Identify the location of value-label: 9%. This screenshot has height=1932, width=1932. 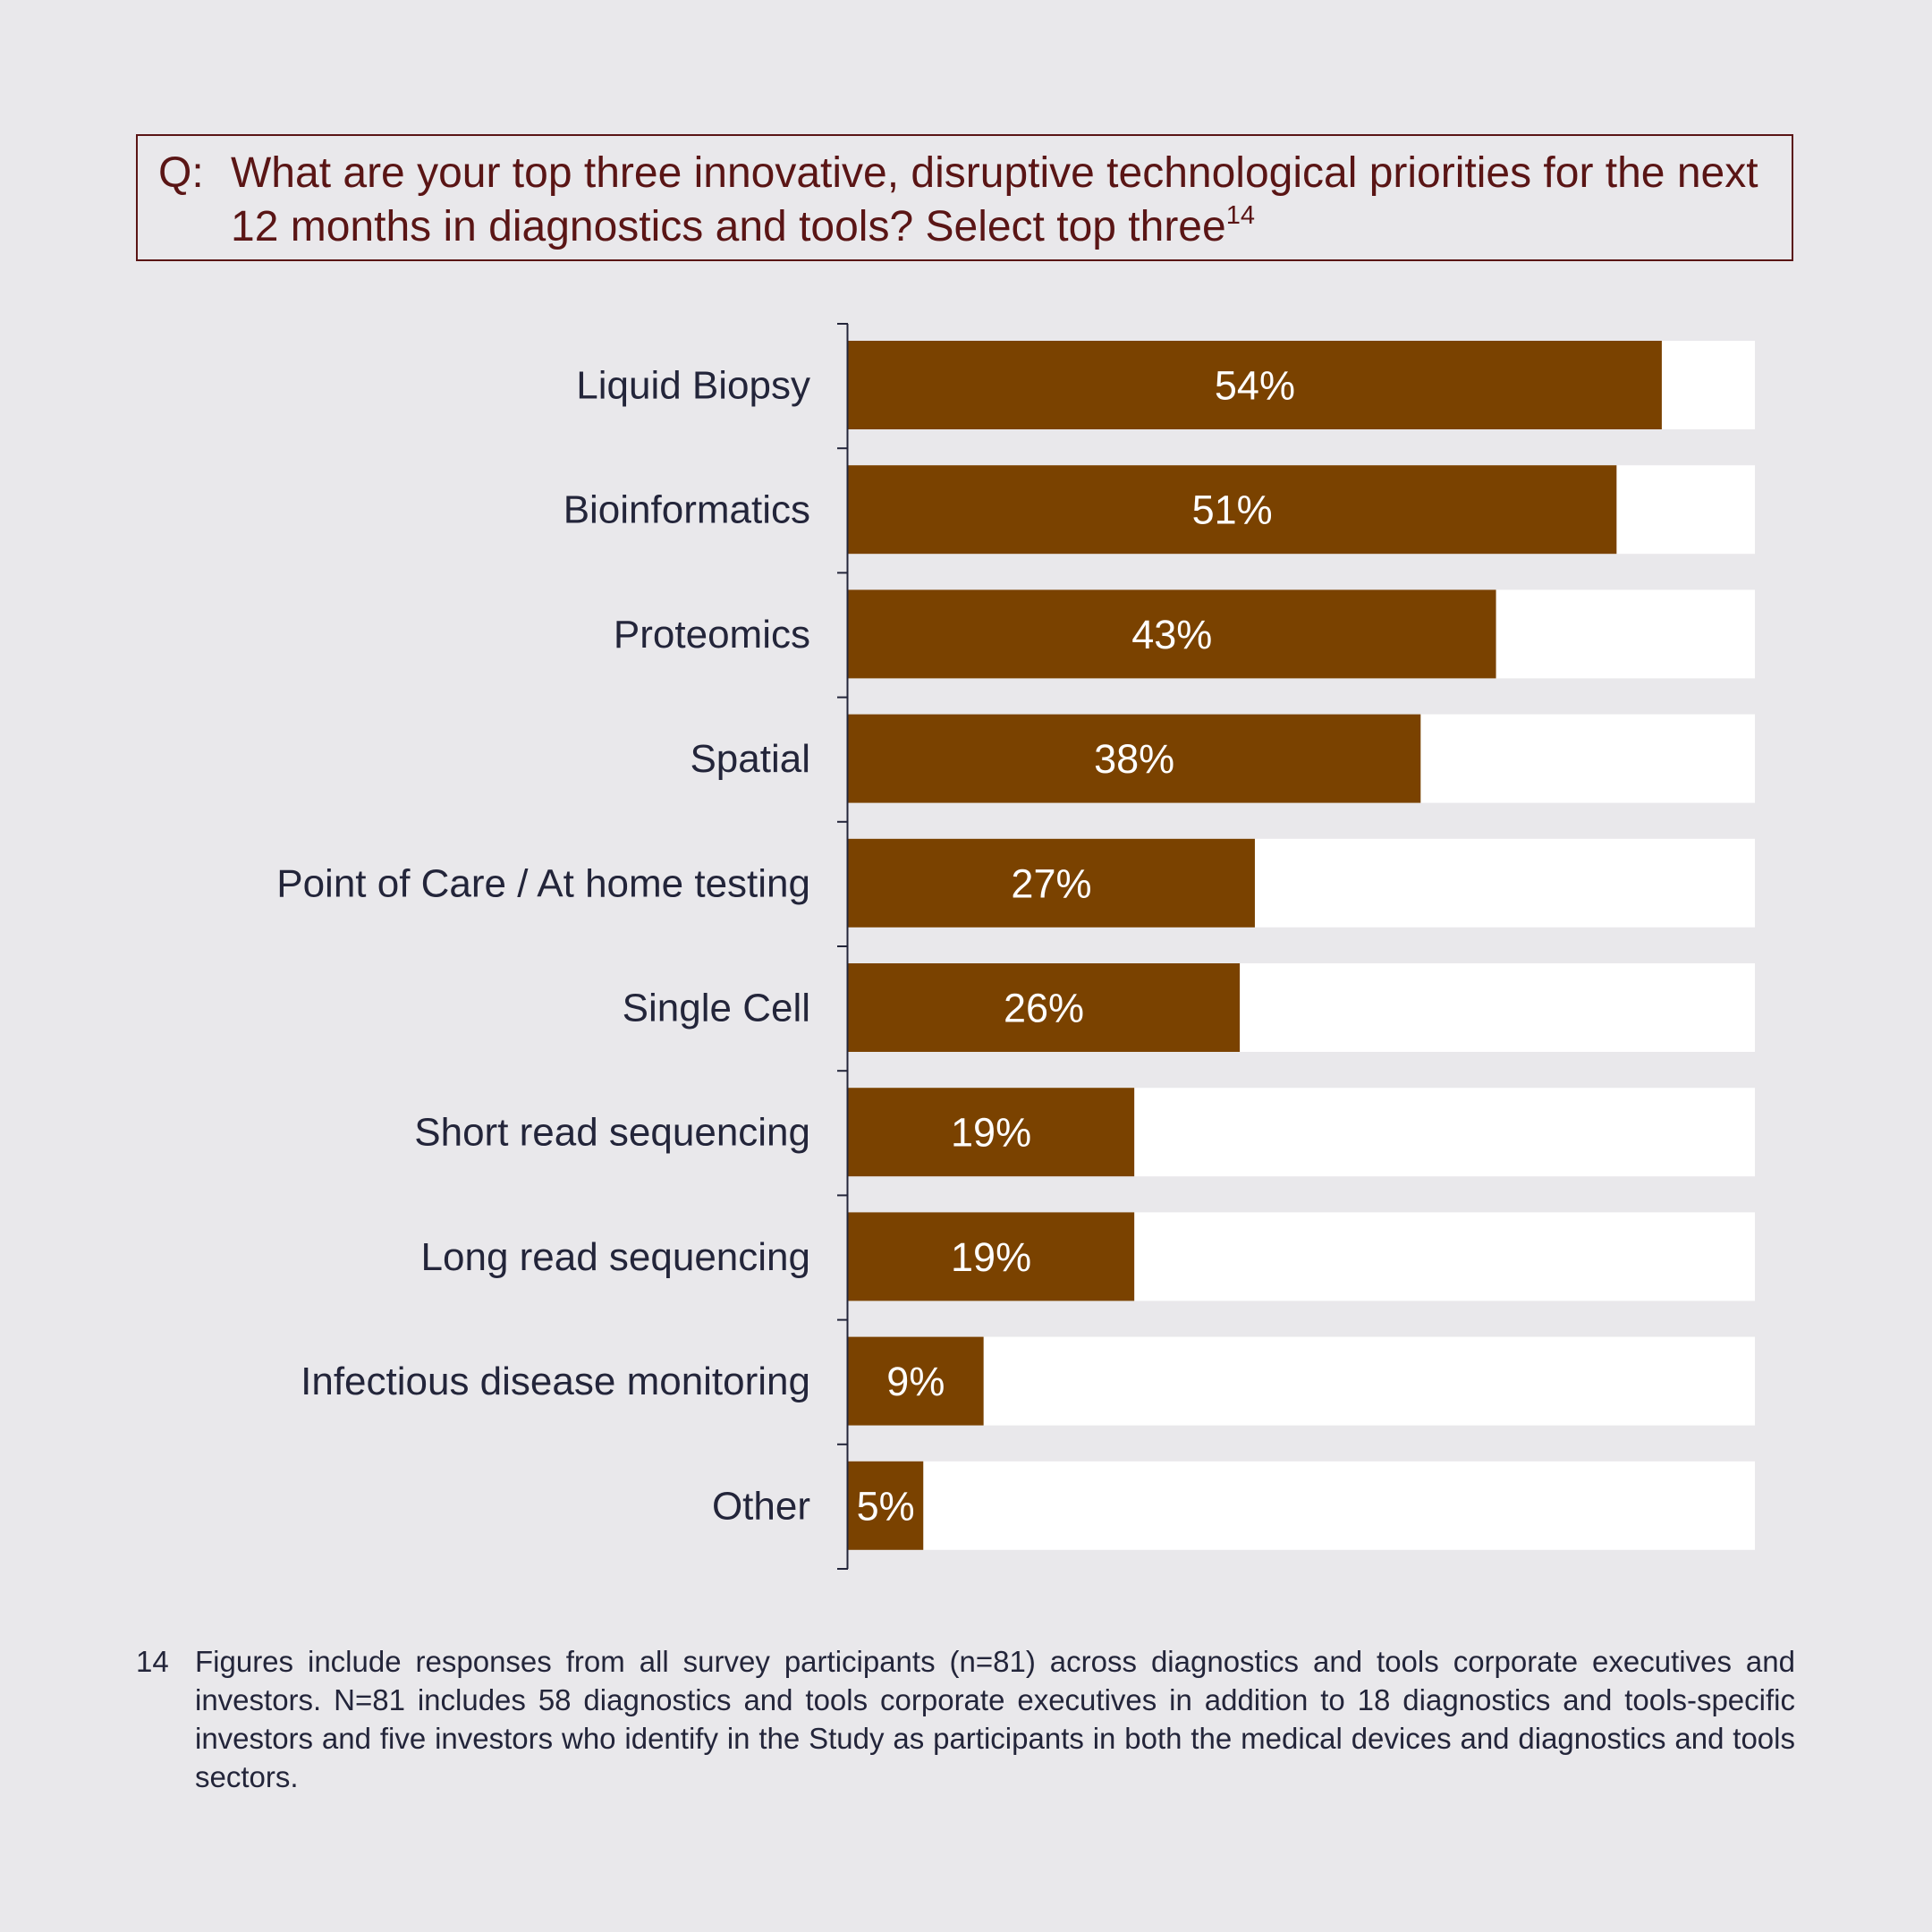
(915, 1381).